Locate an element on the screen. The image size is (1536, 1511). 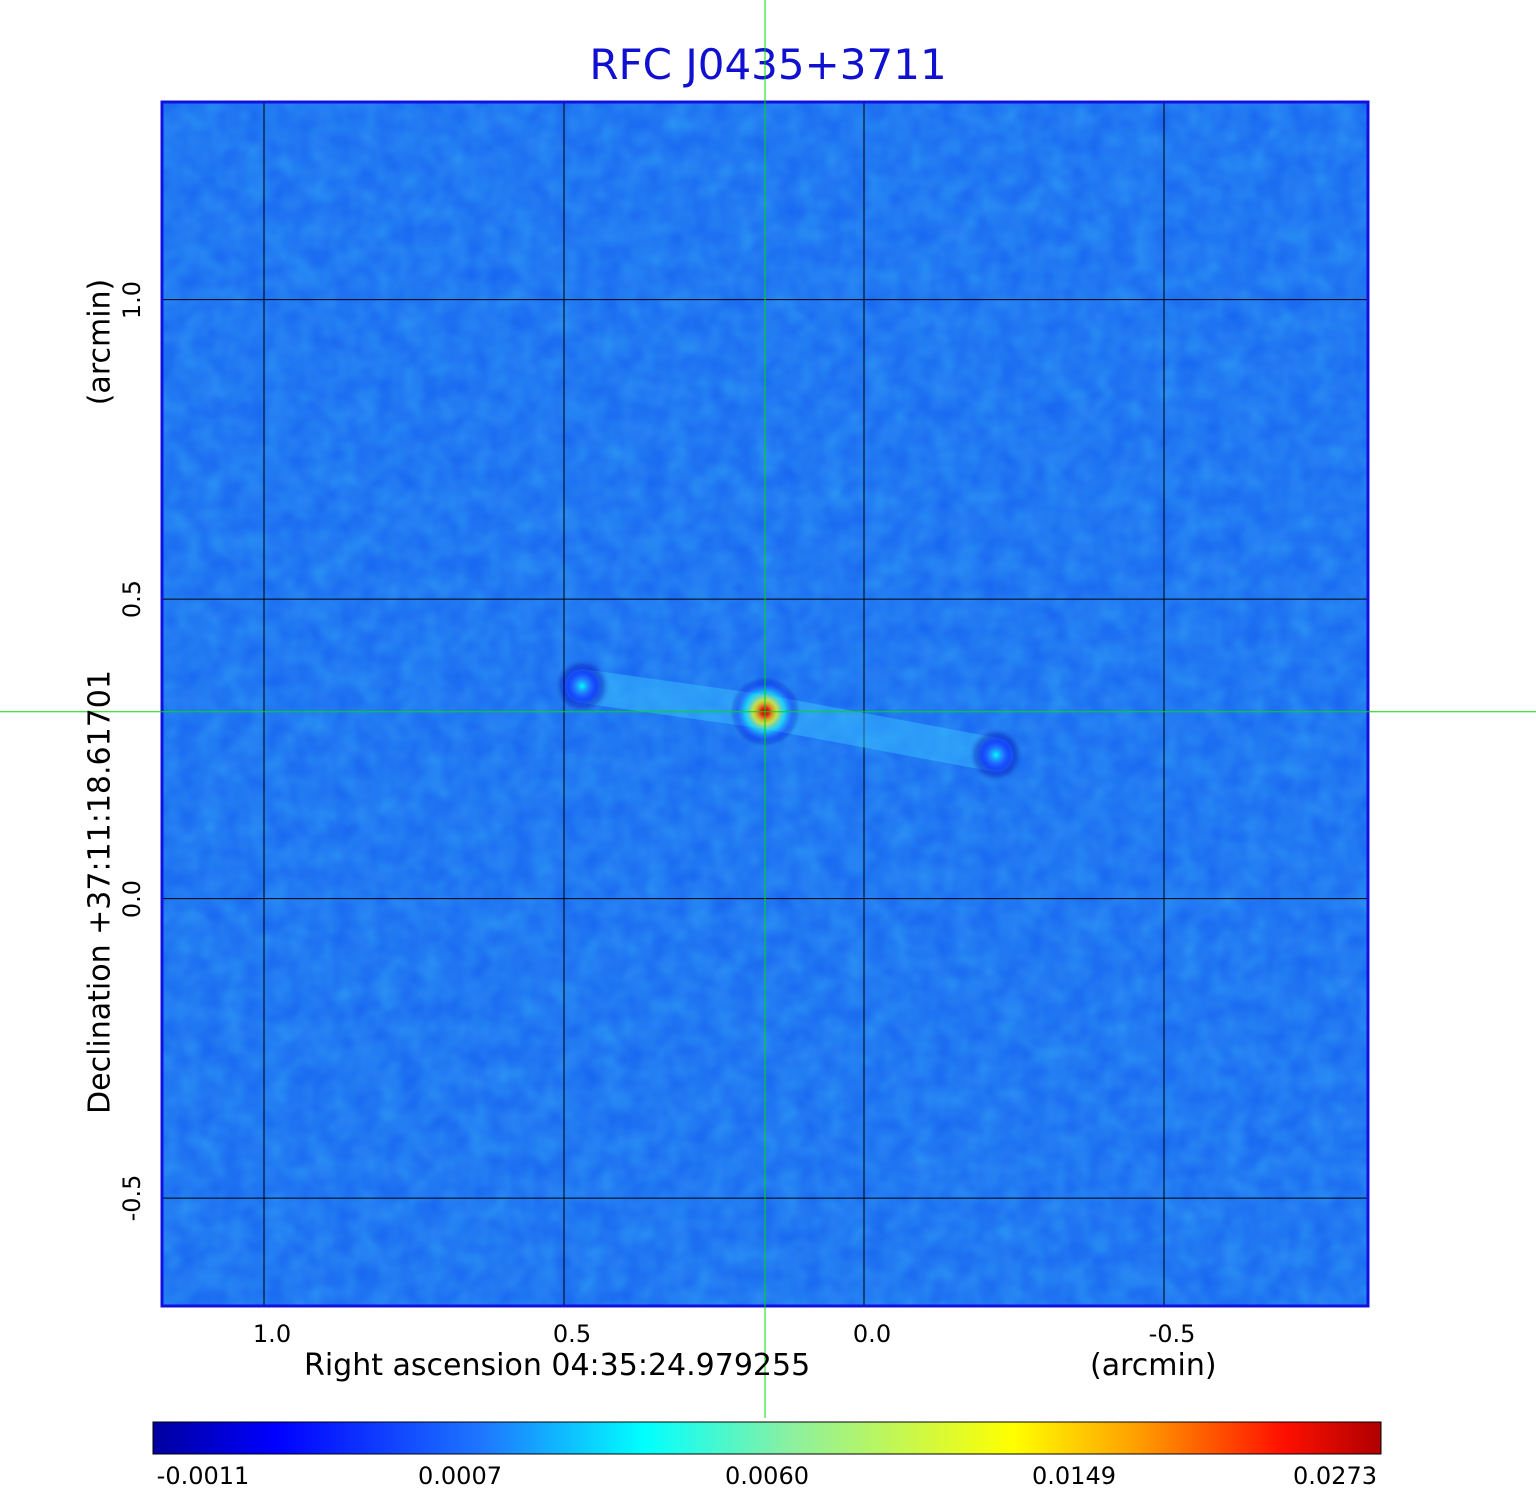
x-axis-unit: (arcmin) is located at coordinates (1153, 1365).